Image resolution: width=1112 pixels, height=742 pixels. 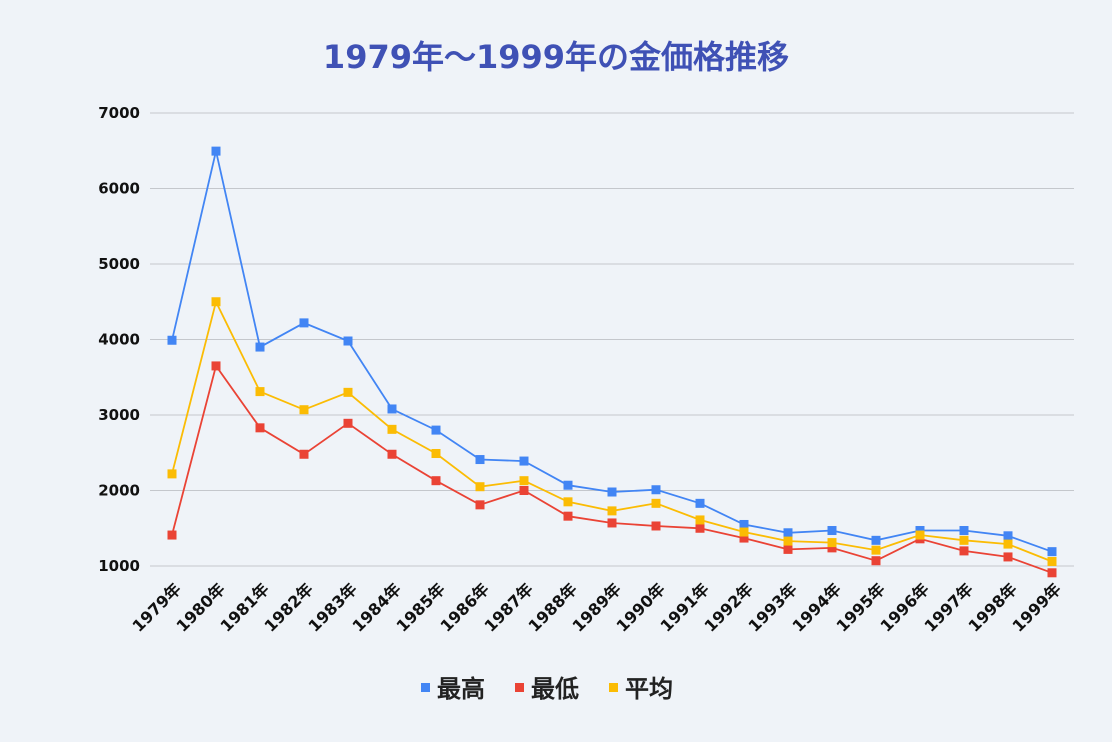 What do you see at coordinates (556, 57) in the screenshot?
I see `chart-title: 1979年〜1999年の金価格推移` at bounding box center [556, 57].